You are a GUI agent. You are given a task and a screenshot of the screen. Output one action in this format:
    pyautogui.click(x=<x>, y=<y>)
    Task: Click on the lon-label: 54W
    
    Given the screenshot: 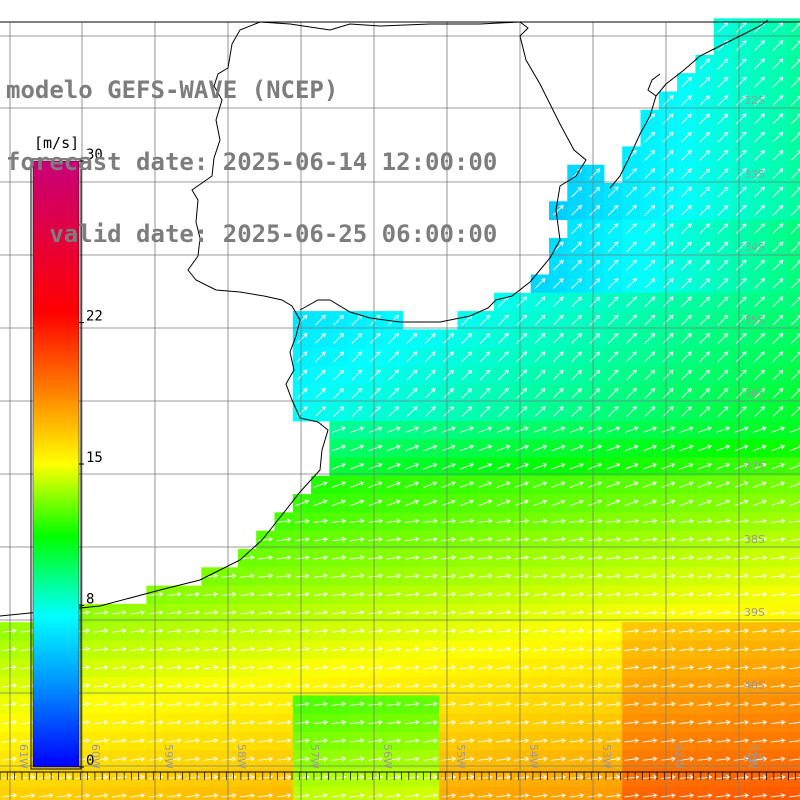 What is the action you would take?
    pyautogui.click(x=533, y=756)
    